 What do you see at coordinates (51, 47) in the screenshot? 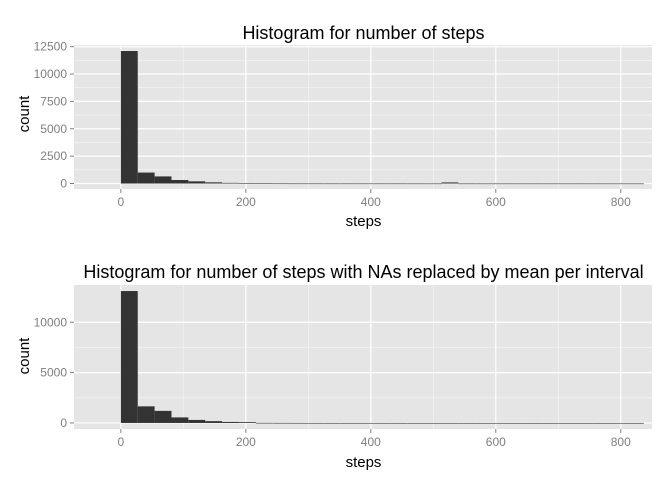
I see `y-tick-label: 12500` at bounding box center [51, 47].